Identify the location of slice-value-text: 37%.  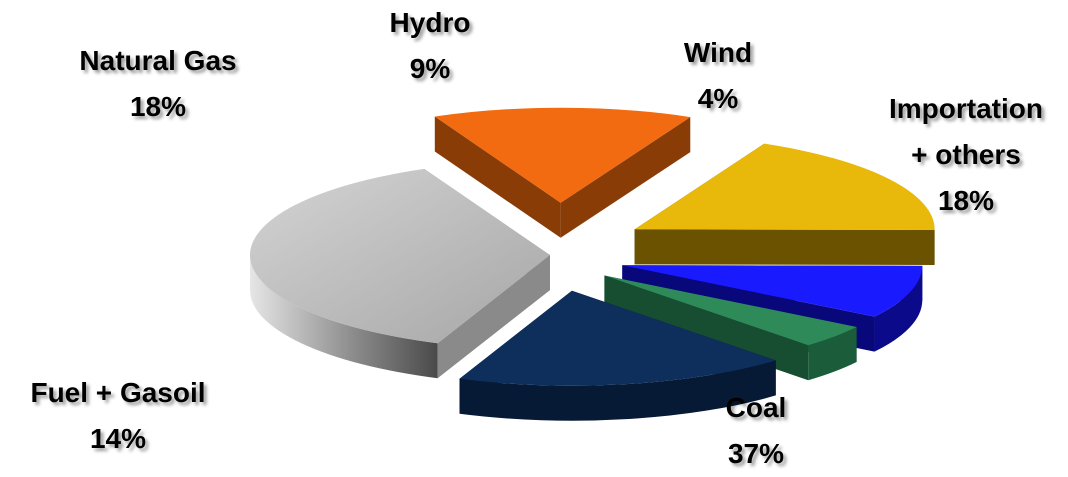
(756, 454).